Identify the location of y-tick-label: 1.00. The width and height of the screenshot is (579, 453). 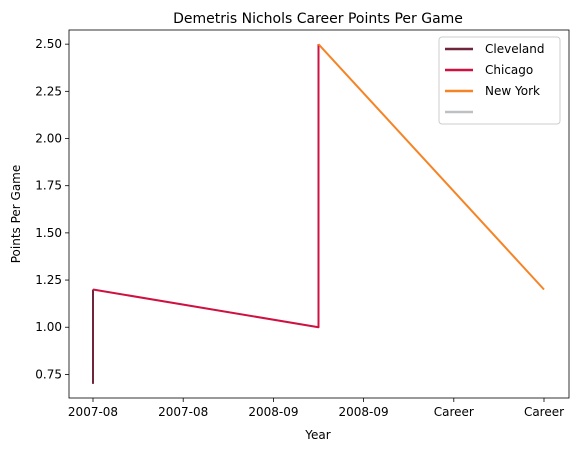
(48, 327).